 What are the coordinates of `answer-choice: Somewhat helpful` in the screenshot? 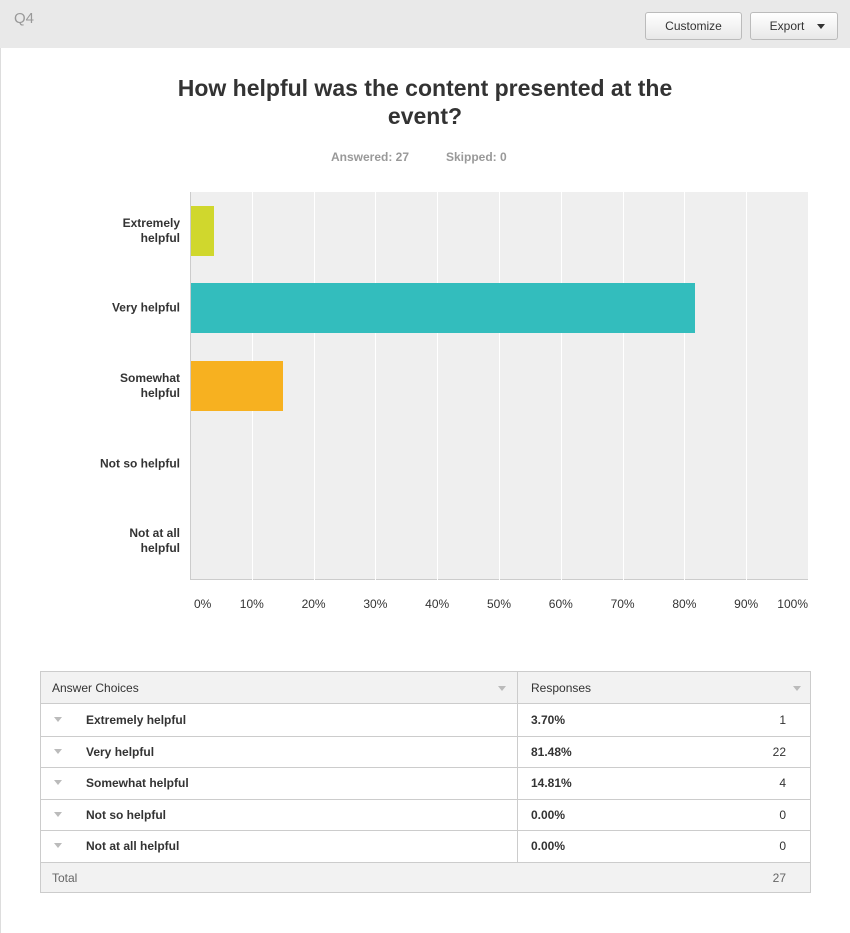 It's located at (137, 783).